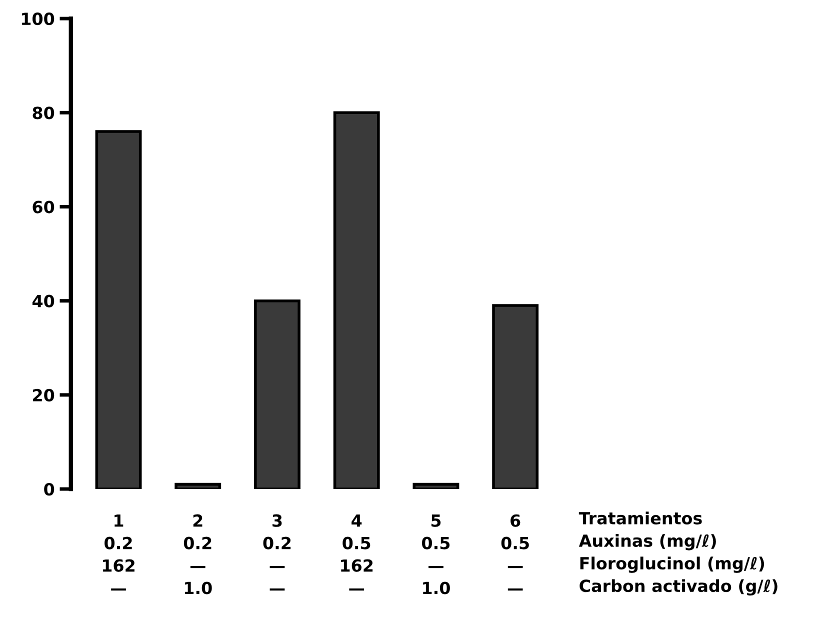  I want to click on x-tick-label: 5 0.5 — 1.0, so click(436, 554).